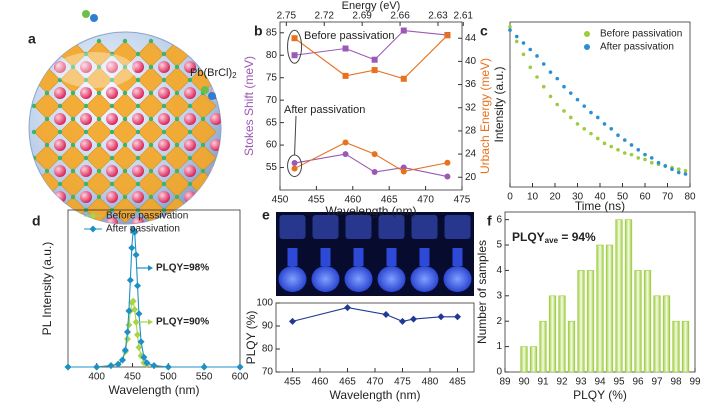 The image size is (713, 417). I want to click on annotation: PLQYave = 94%, so click(554, 237).